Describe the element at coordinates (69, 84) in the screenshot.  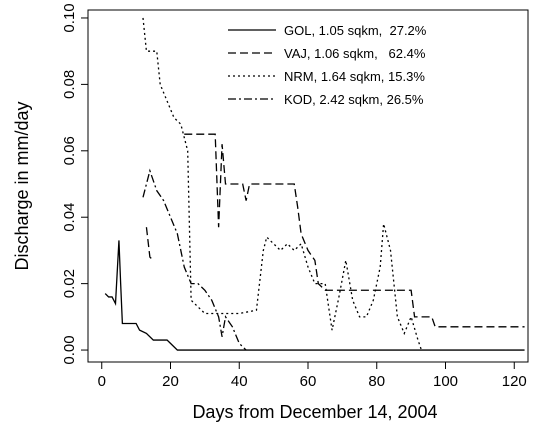
I see `y-tick-label: 0.08` at that location.